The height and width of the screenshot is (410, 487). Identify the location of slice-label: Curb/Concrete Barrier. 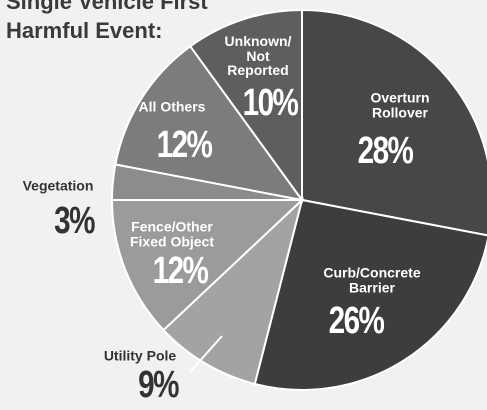
(372, 279).